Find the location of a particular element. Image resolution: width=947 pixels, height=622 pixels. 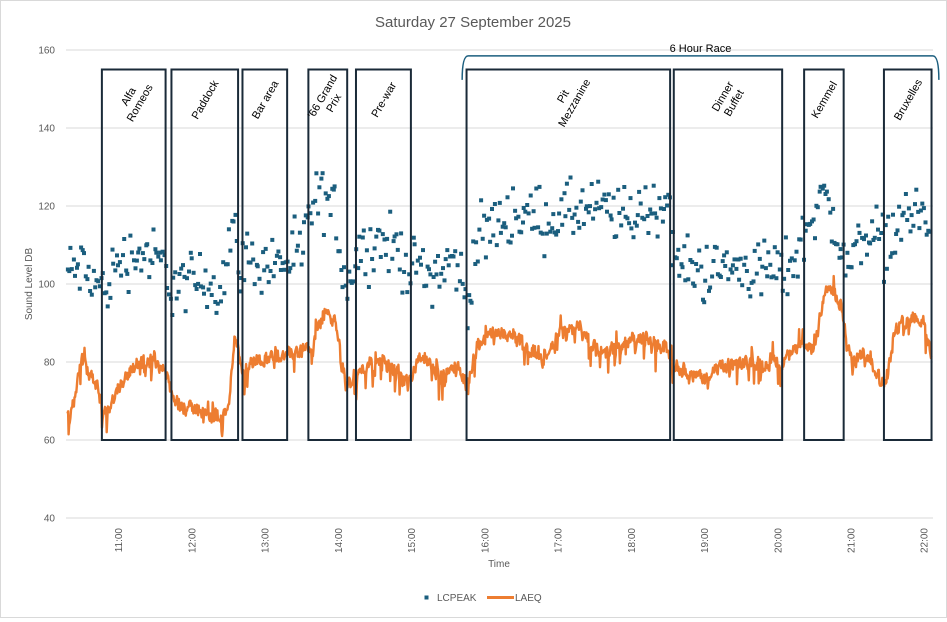

x-tick-label: 21:00 is located at coordinates (851, 540).